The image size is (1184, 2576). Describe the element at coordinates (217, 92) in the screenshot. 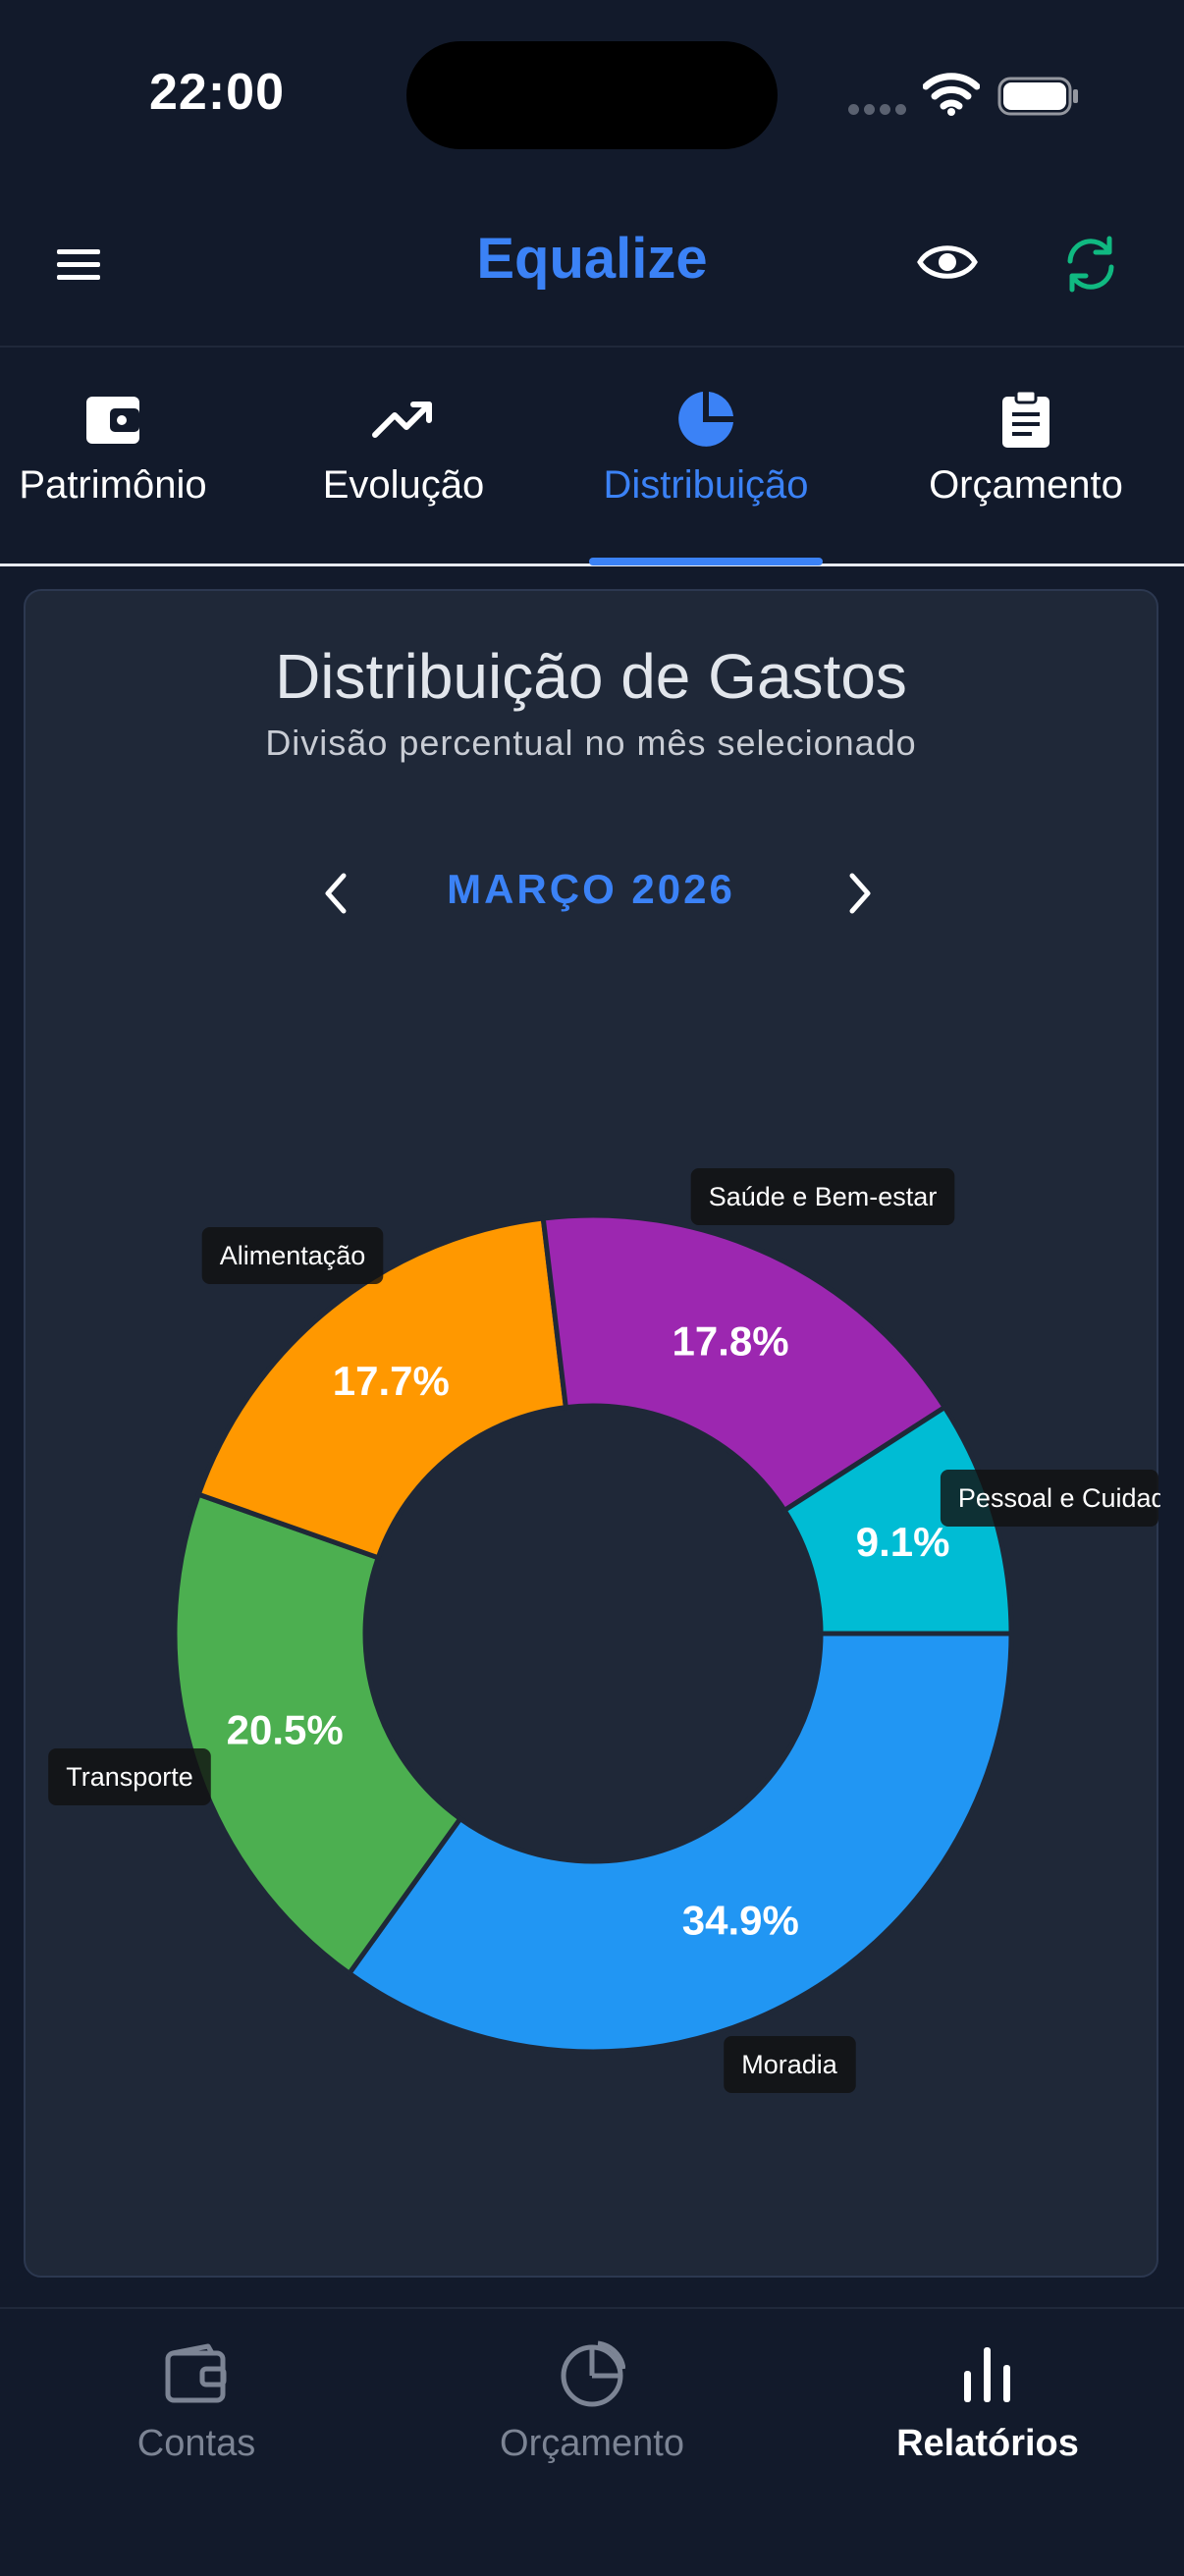

I see `status-time: 22:00` at that location.